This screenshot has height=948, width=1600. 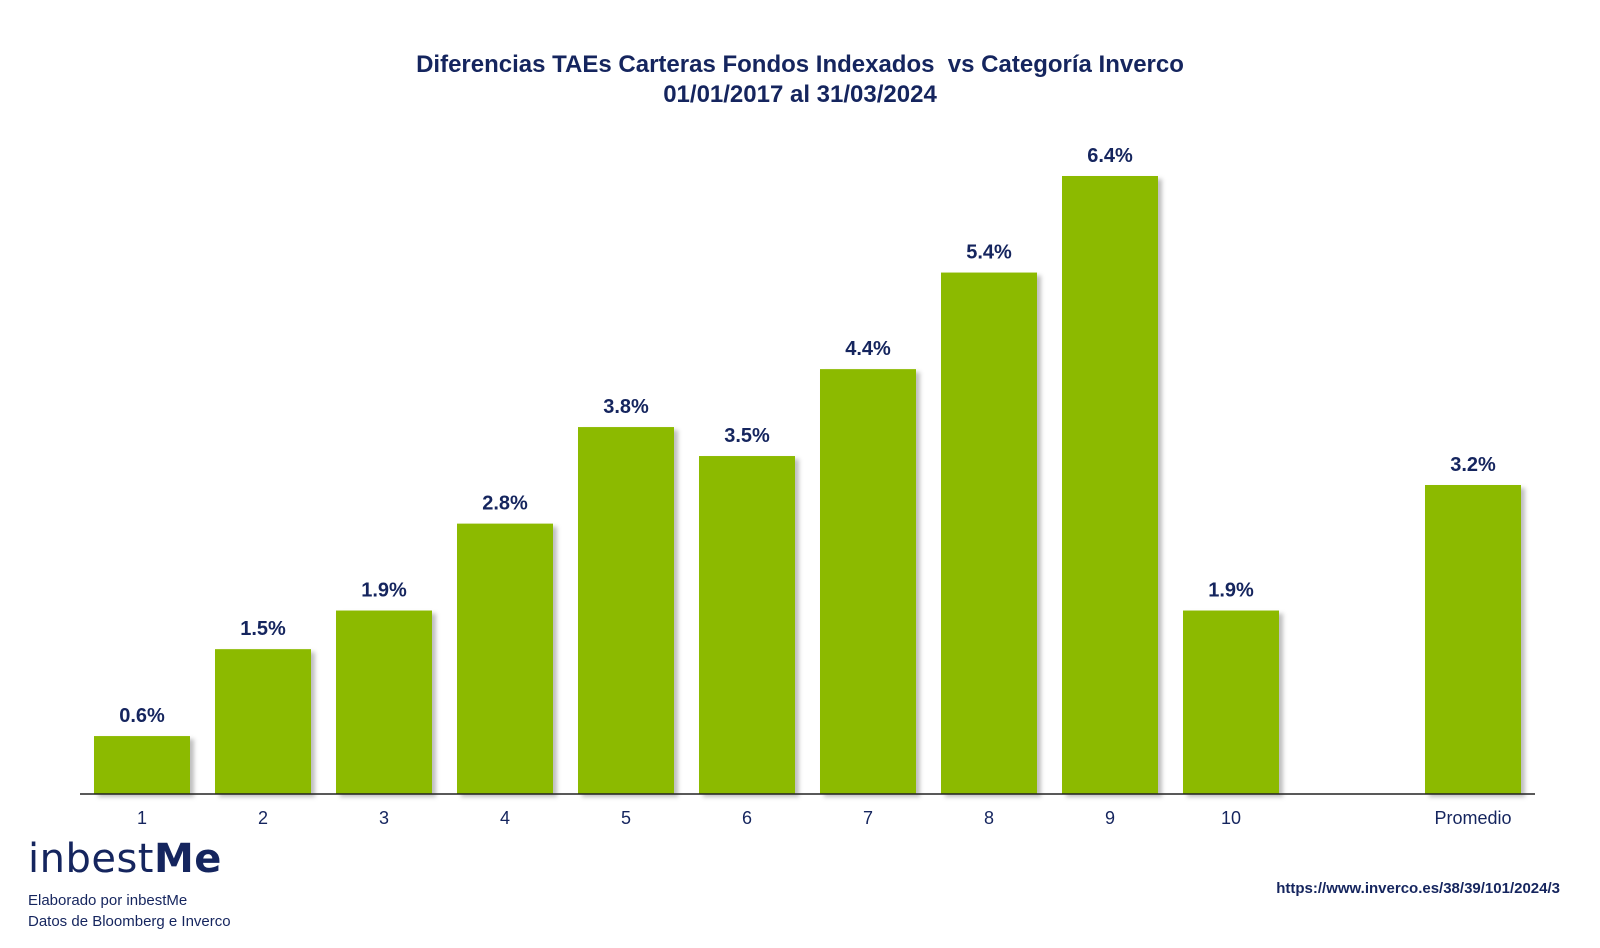 What do you see at coordinates (108, 900) in the screenshot?
I see `credit-line-1: Elaborado por inbestMe` at bounding box center [108, 900].